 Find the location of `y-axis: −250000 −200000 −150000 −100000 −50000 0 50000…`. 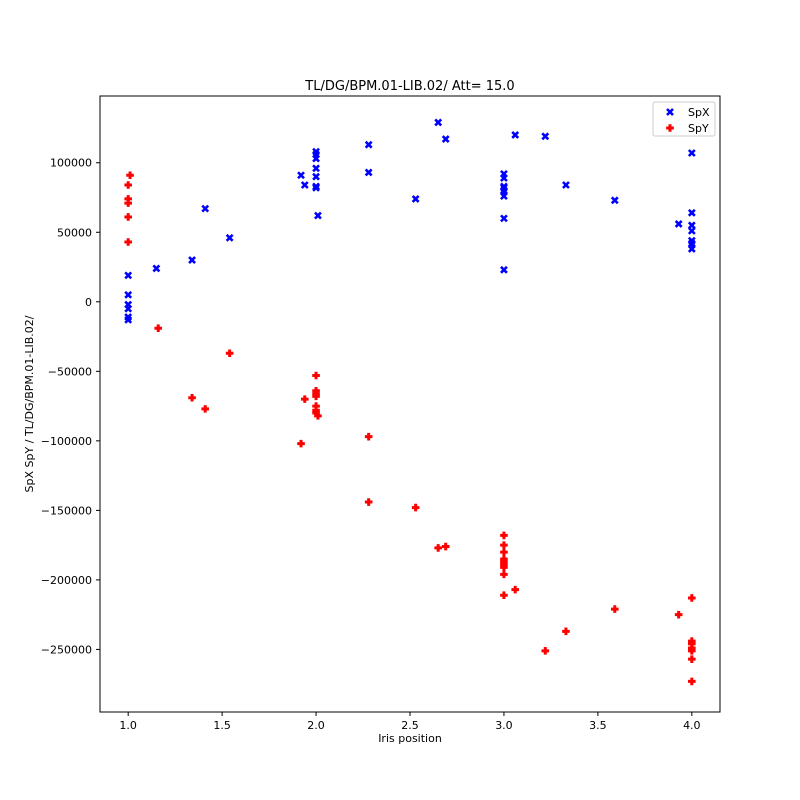

y-axis: −250000 −200000 −150000 −100000 −50000 0 50000… is located at coordinates (70, 406).